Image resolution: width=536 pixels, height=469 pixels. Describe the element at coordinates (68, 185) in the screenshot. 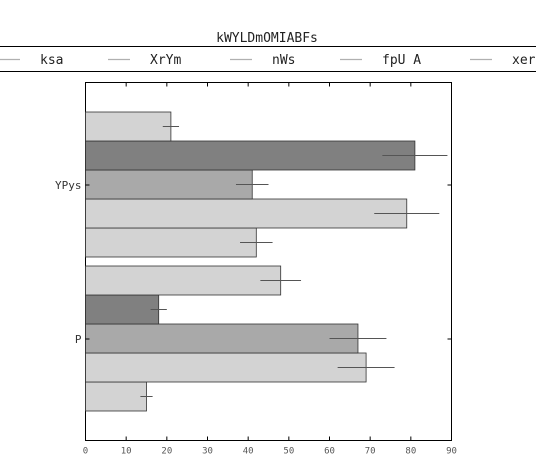

I see `ytick-label-ypys: YPys` at that location.